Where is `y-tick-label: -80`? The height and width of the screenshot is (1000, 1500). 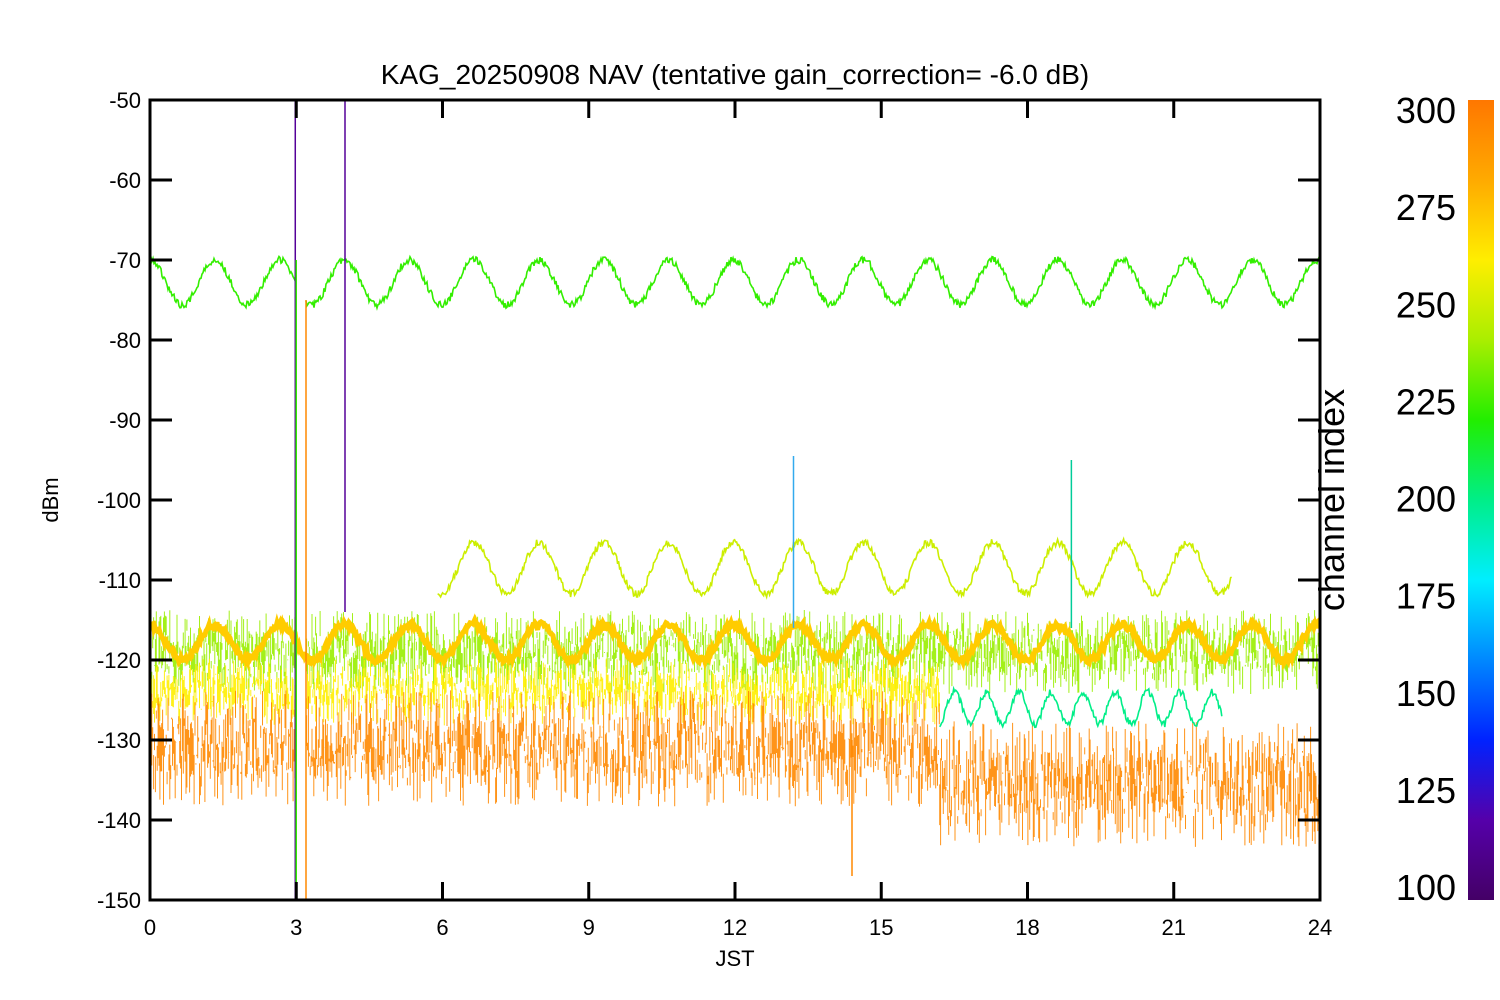
y-tick-label: -80 is located at coordinates (125, 340).